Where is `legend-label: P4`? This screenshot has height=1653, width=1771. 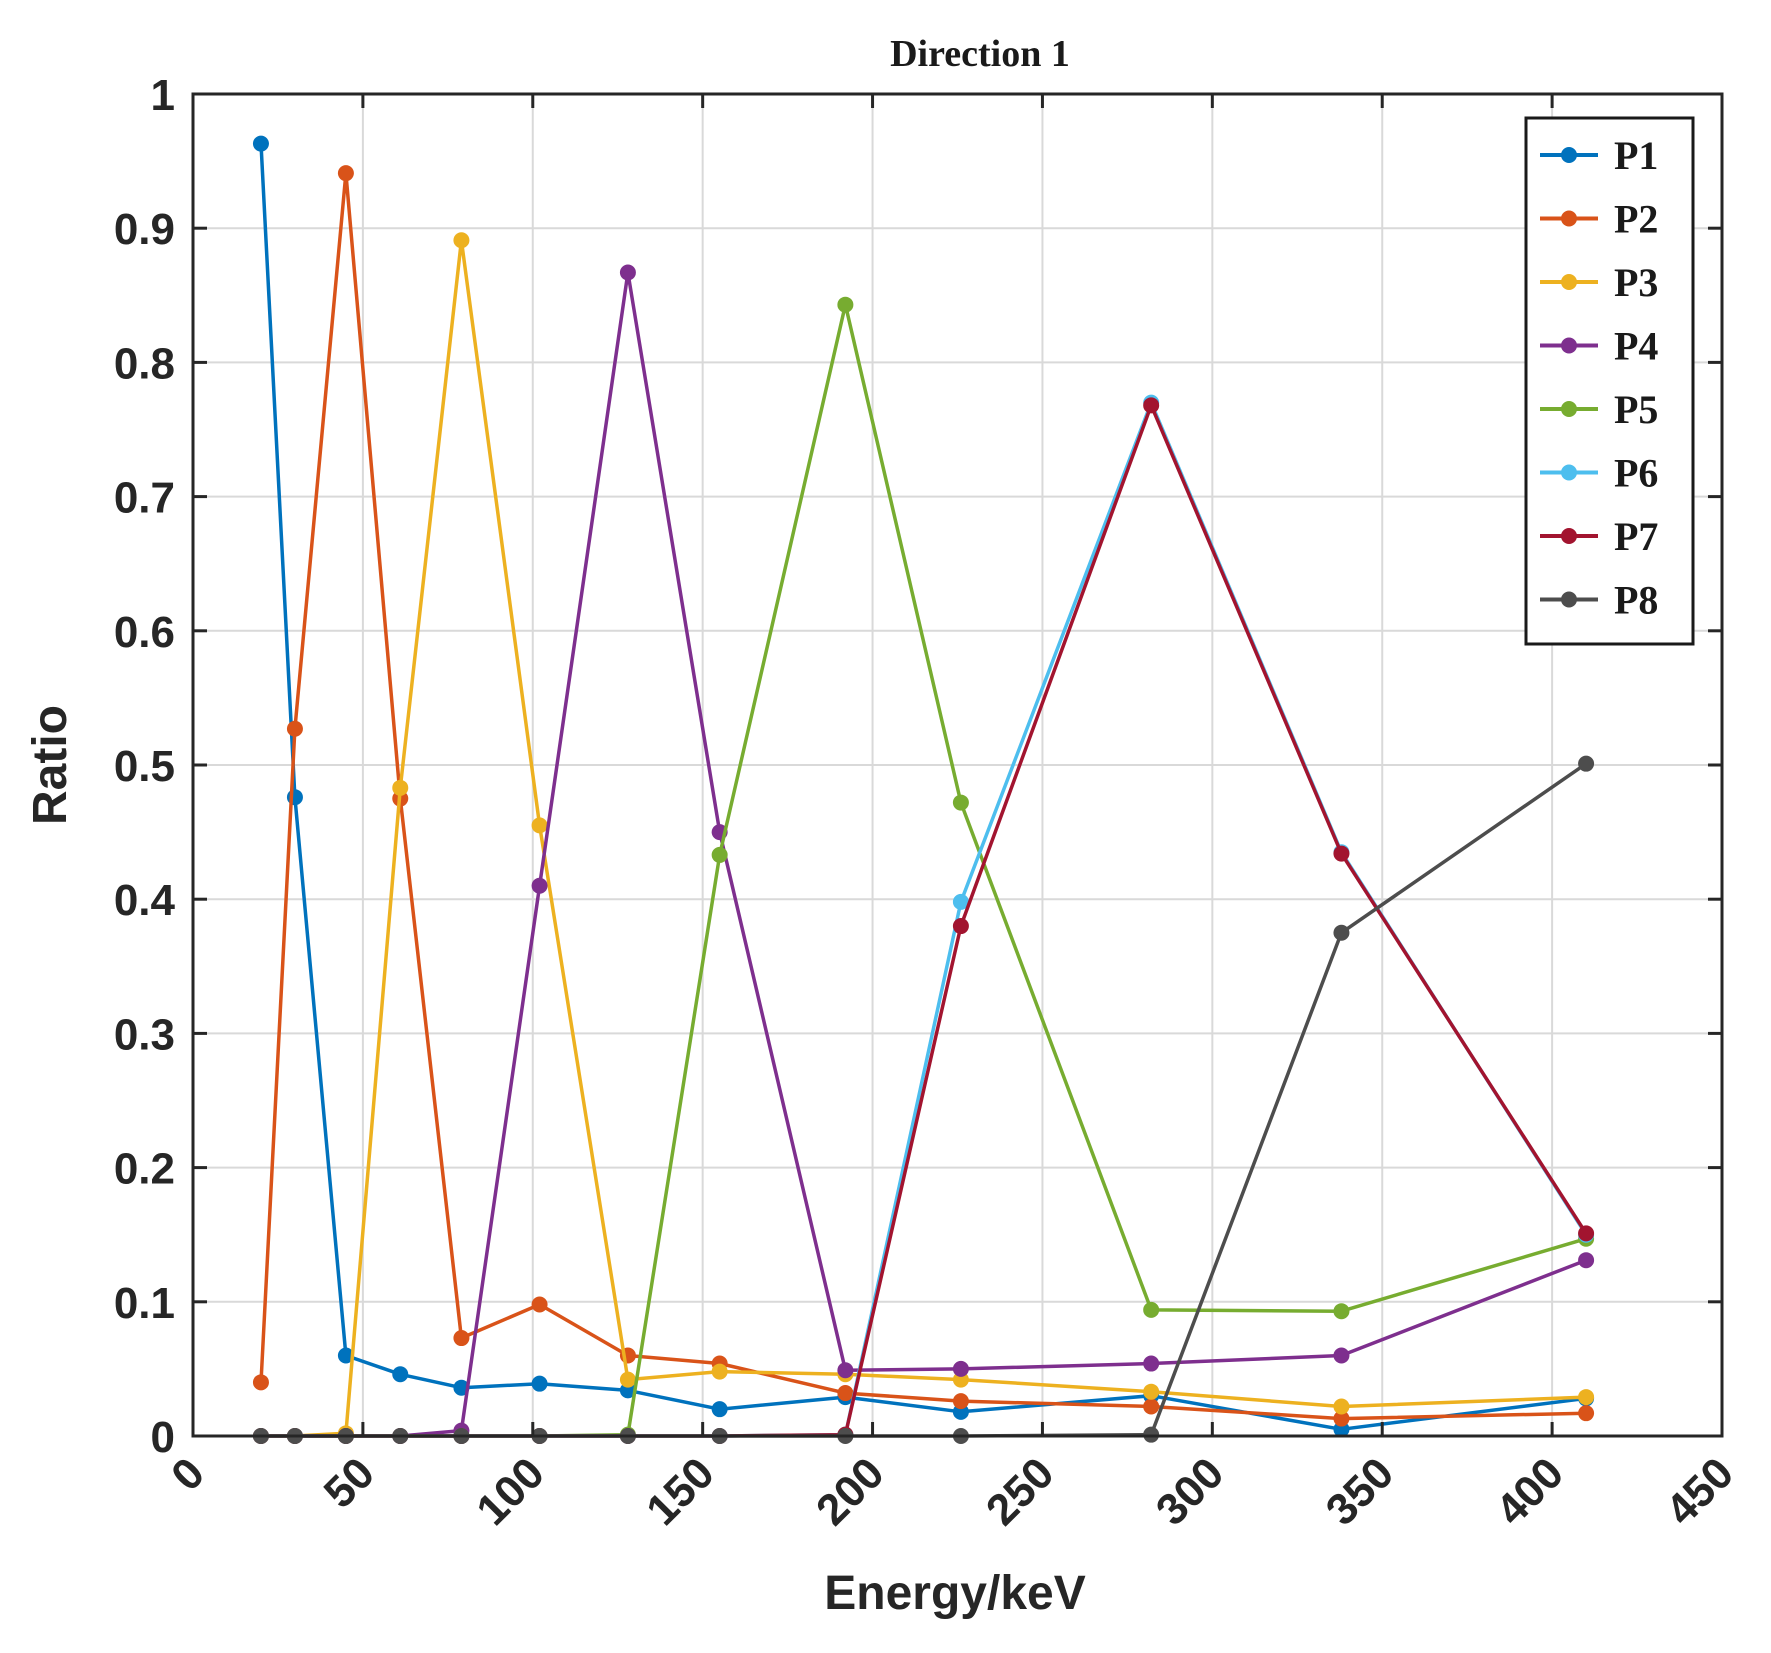 legend-label: P4 is located at coordinates (1636, 346).